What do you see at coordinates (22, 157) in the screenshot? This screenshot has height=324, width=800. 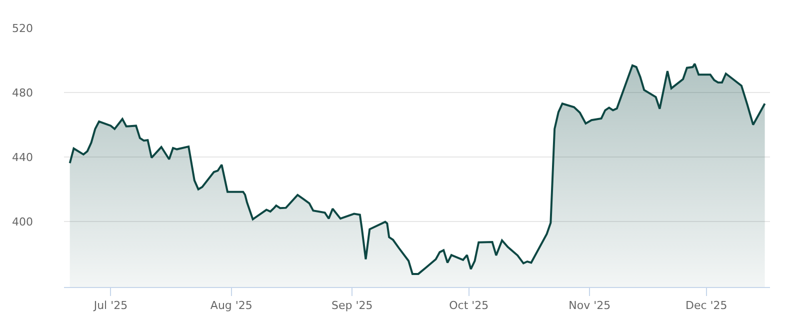 I see `y-tick-label: 440` at bounding box center [22, 157].